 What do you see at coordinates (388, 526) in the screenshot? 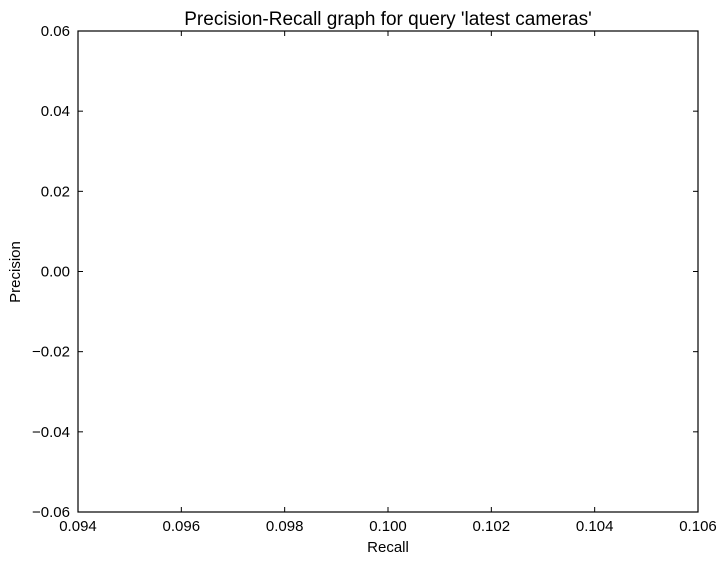
I see `x-tick-label: 0.100` at bounding box center [388, 526].